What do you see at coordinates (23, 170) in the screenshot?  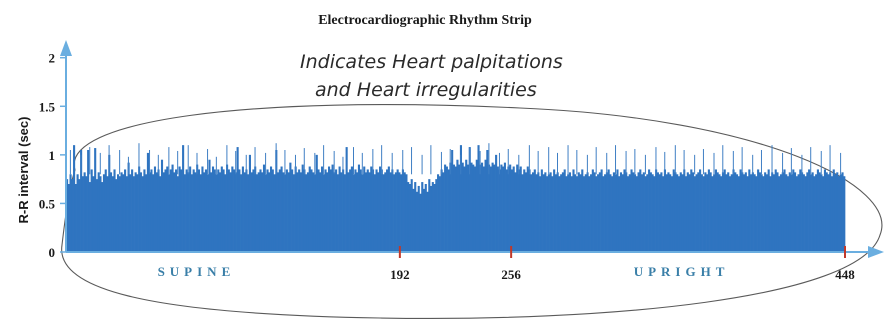 I see `y-axis-label: R-R interval (sec)` at bounding box center [23, 170].